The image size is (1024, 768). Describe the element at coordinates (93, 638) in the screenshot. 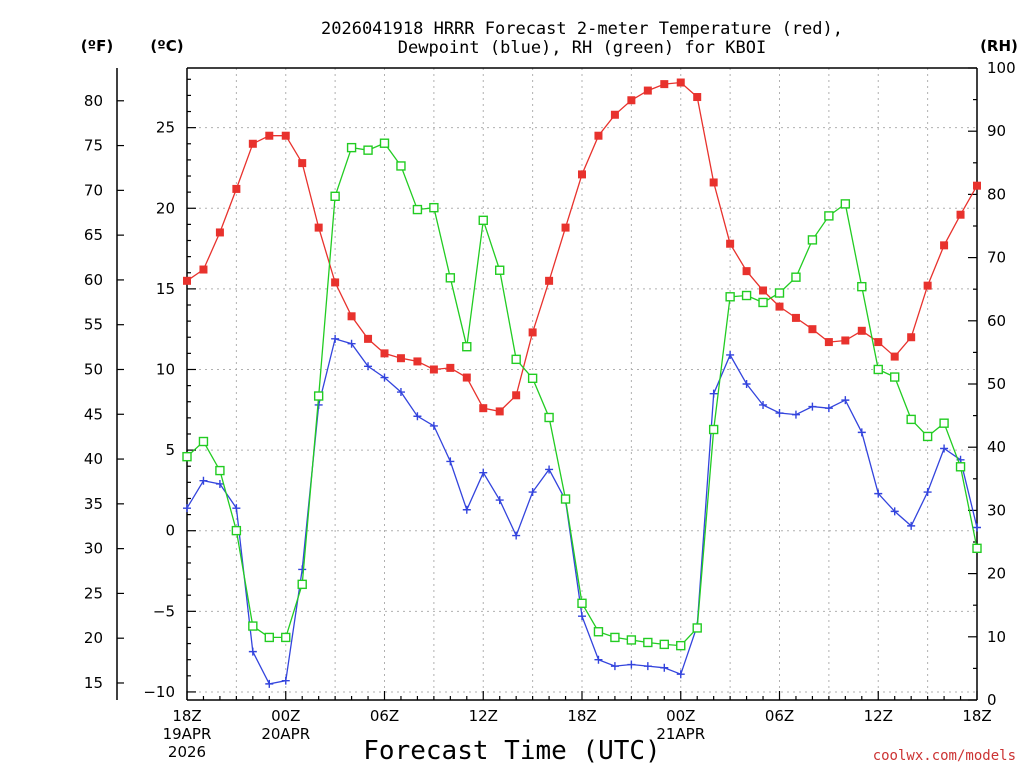

I see `fahrenheit-tick-label: 20` at that location.